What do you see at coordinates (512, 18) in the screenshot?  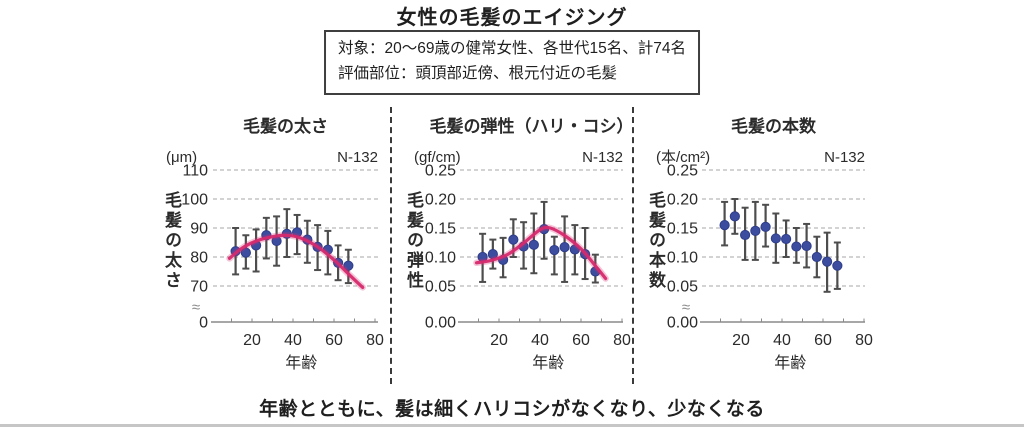 I see `figure-title: 女性の毛髪のエイジング` at bounding box center [512, 18].